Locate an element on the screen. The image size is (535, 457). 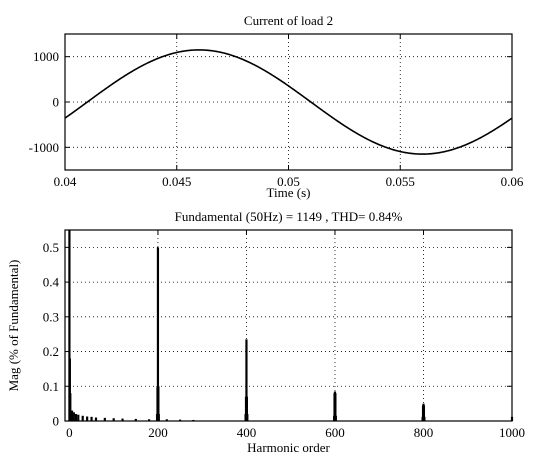
x-tick-label: 0.055 is located at coordinates (400, 181).